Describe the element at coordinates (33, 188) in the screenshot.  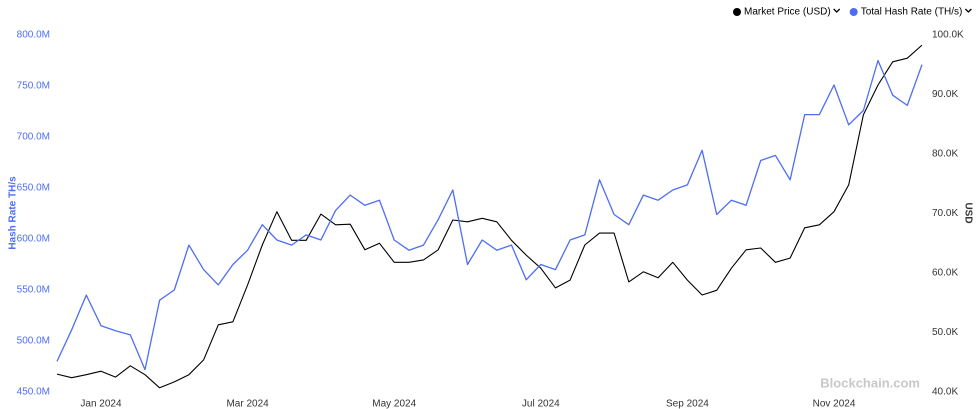
I see `y-tick-label: 650.0M` at that location.